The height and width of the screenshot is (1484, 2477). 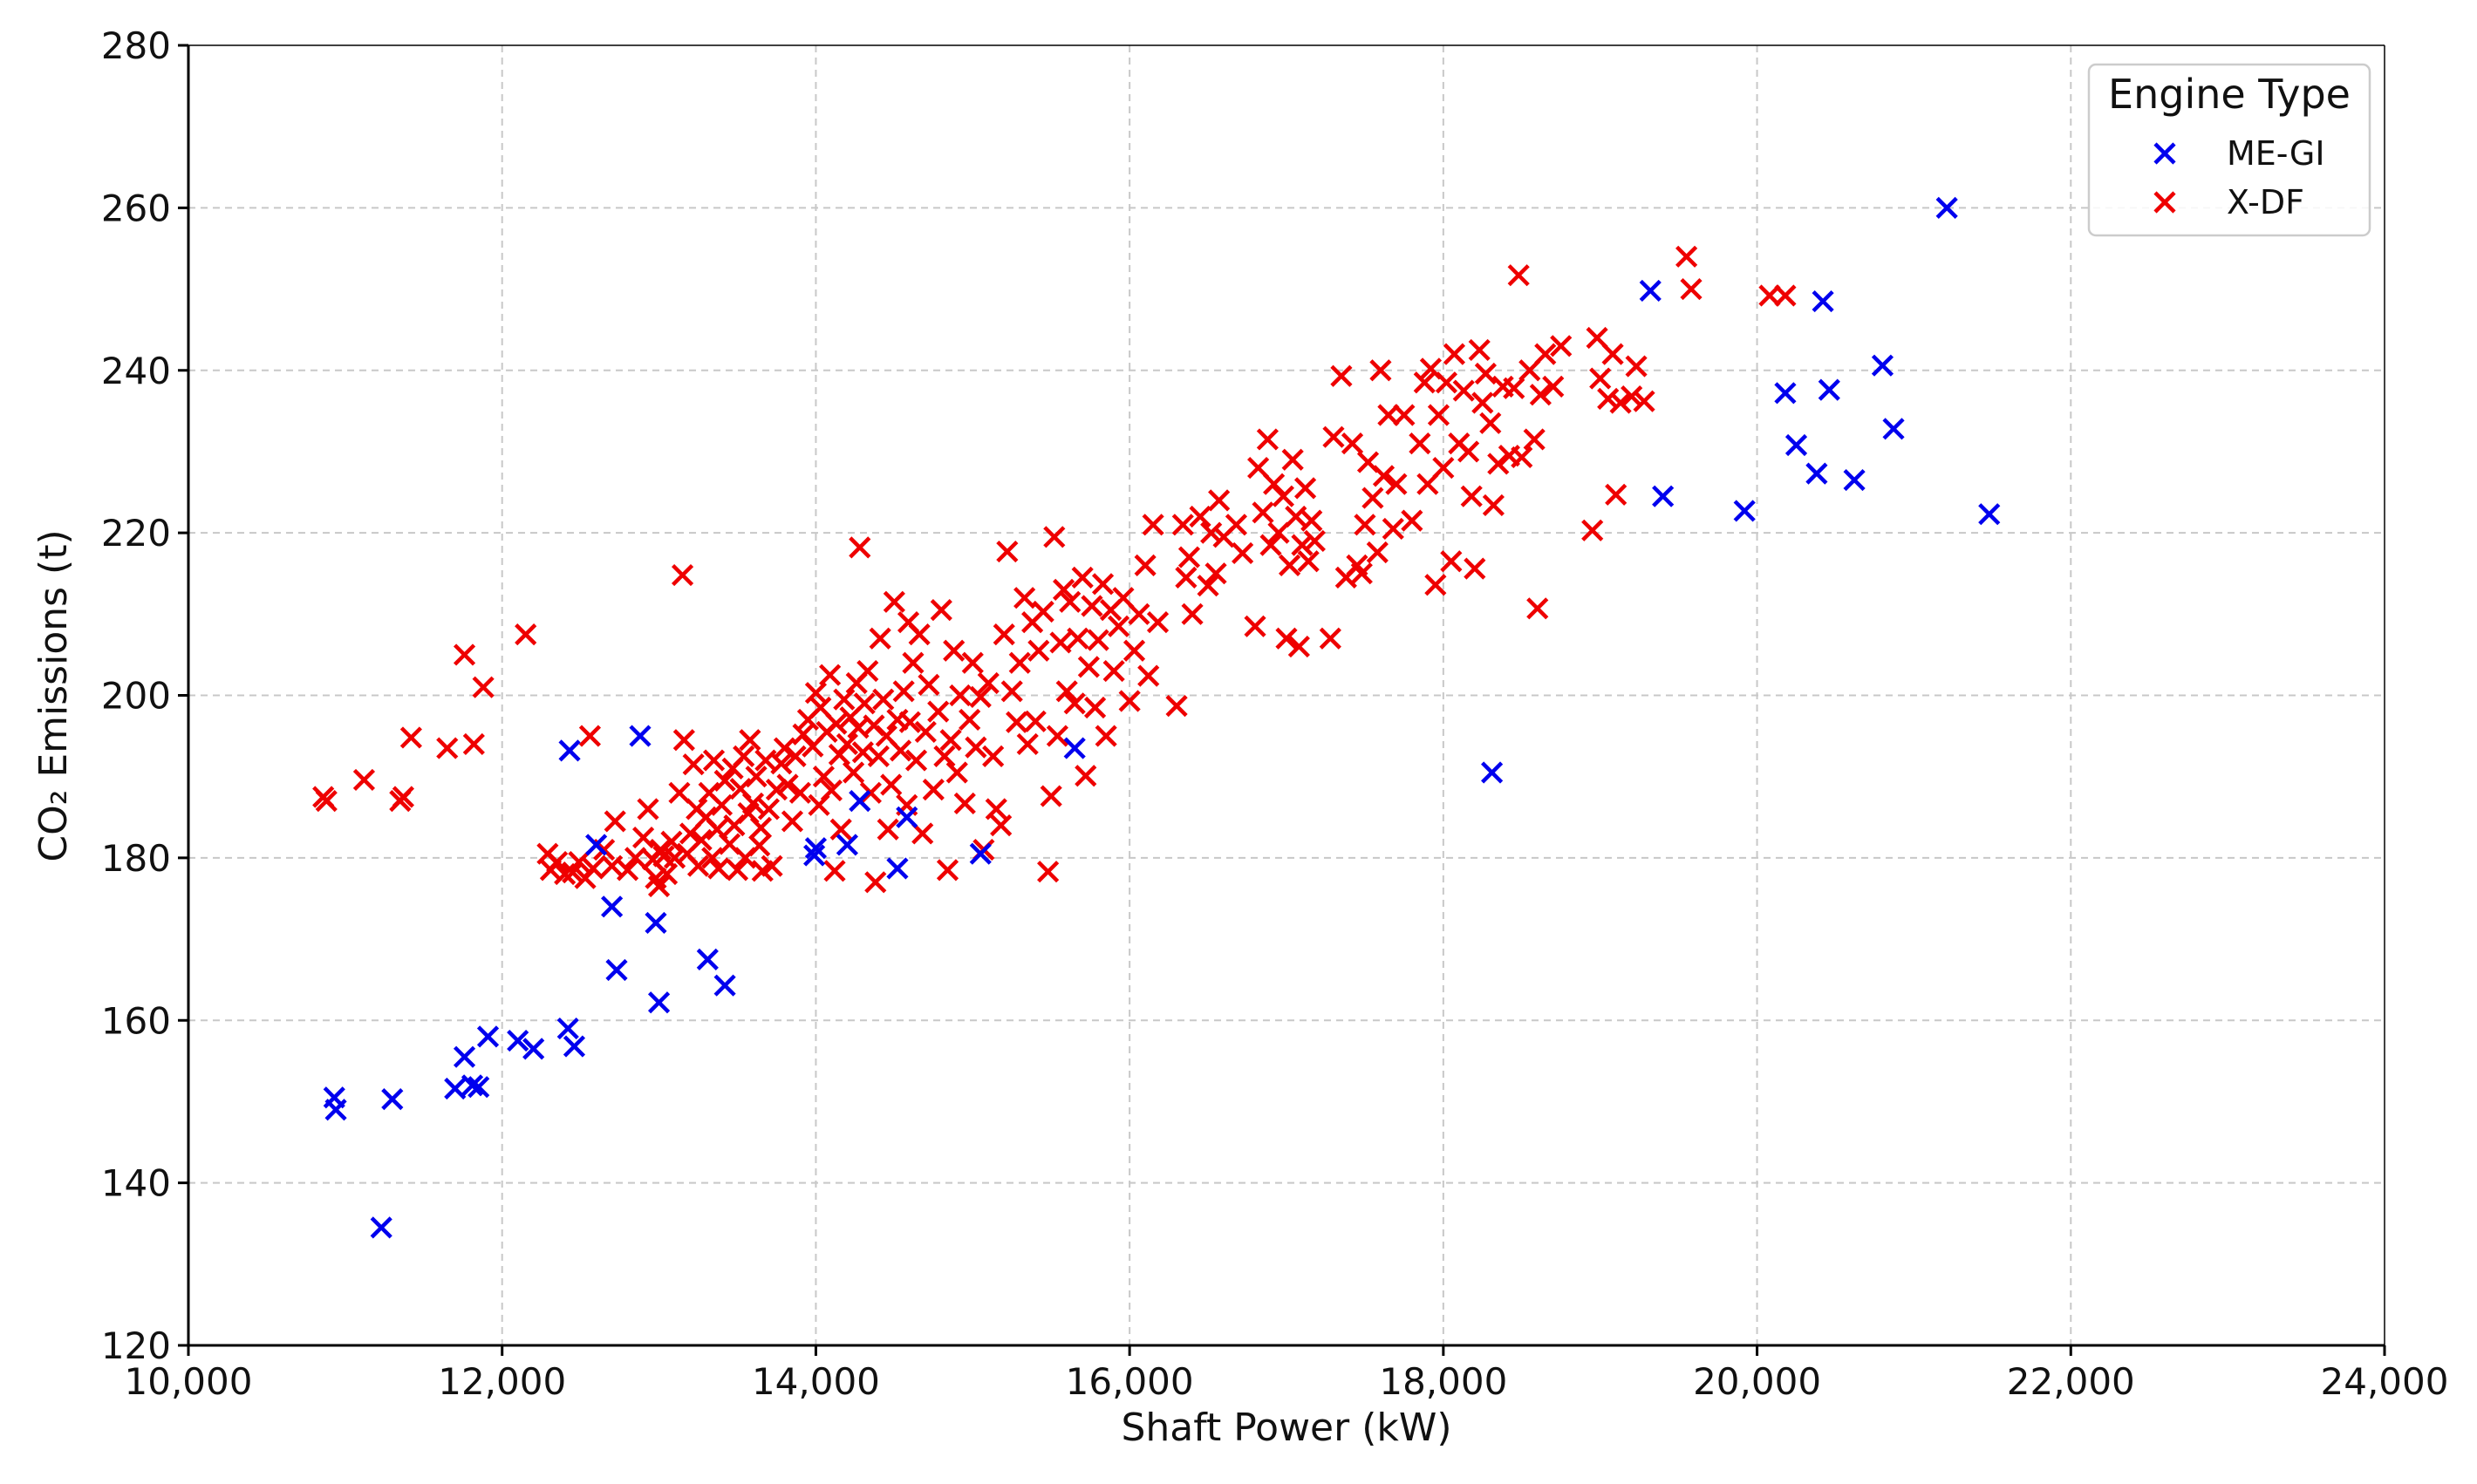 What do you see at coordinates (136, 1345) in the screenshot?
I see `y-tick-label: 120` at bounding box center [136, 1345].